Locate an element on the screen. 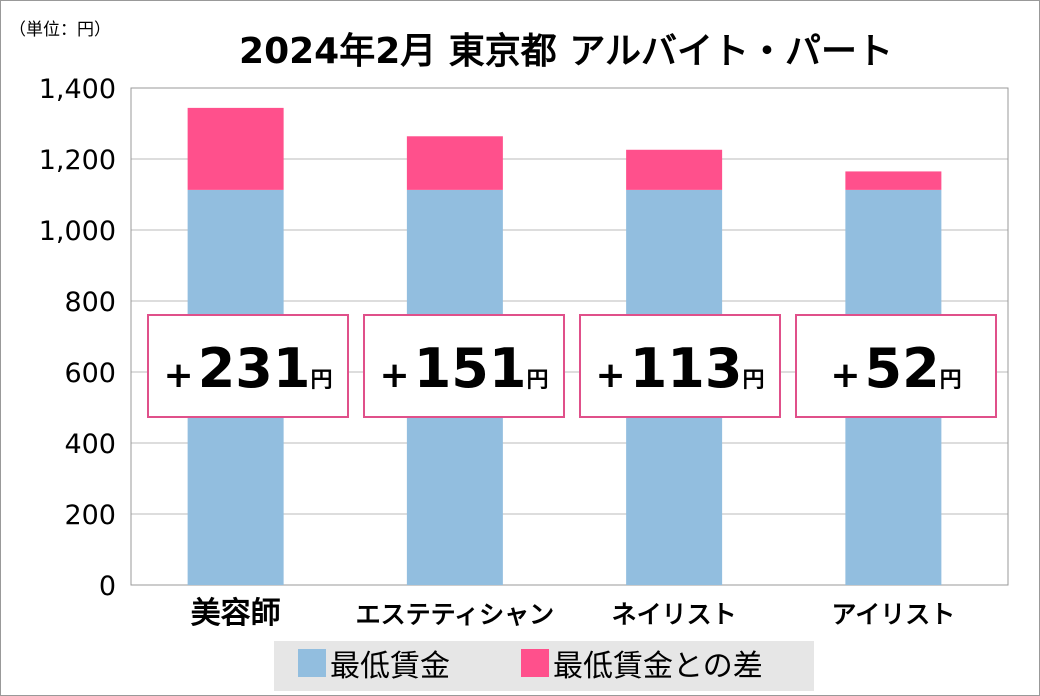 This screenshot has height=696, width=1040. y-tick-label: 0 is located at coordinates (107, 586).